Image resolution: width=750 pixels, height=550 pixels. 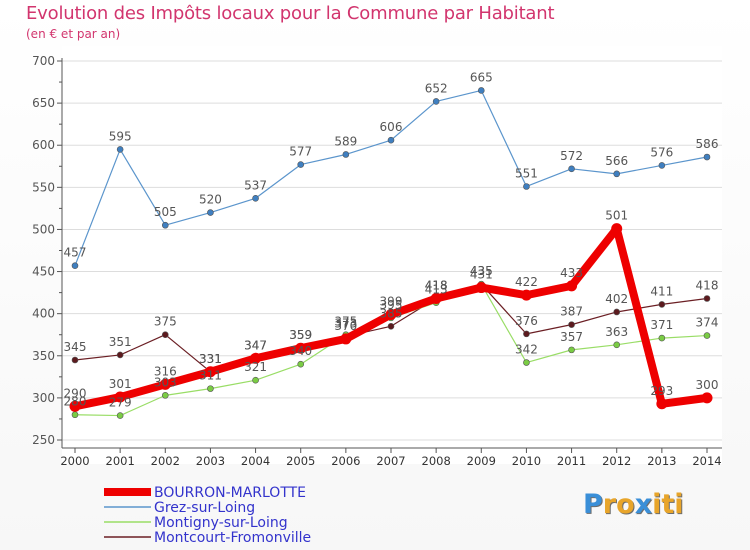 I want to click on x-tick-label: 2014, so click(x=706, y=461).